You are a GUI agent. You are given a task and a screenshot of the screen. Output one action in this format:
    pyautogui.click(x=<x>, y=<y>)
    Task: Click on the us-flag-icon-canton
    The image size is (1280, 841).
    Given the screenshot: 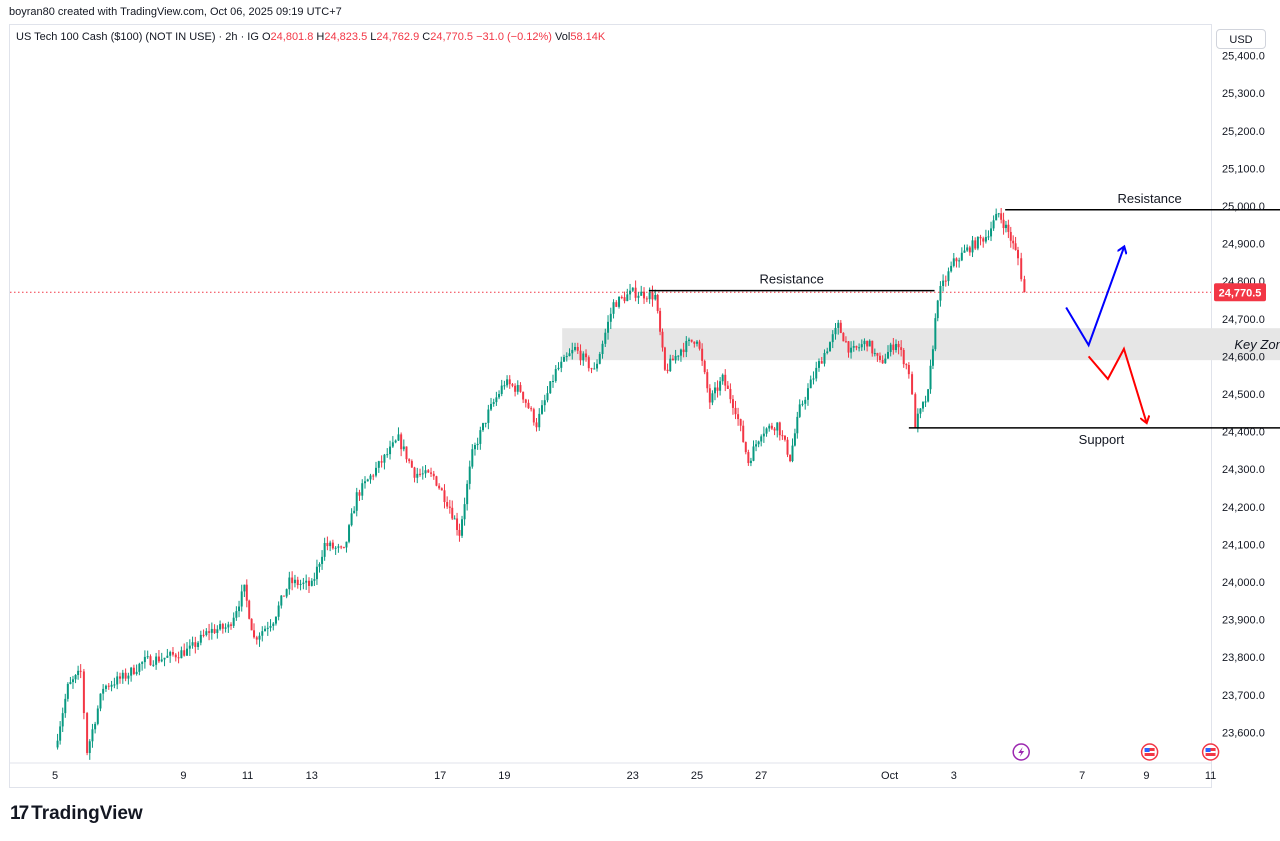 What is the action you would take?
    pyautogui.click(x=1147, y=750)
    